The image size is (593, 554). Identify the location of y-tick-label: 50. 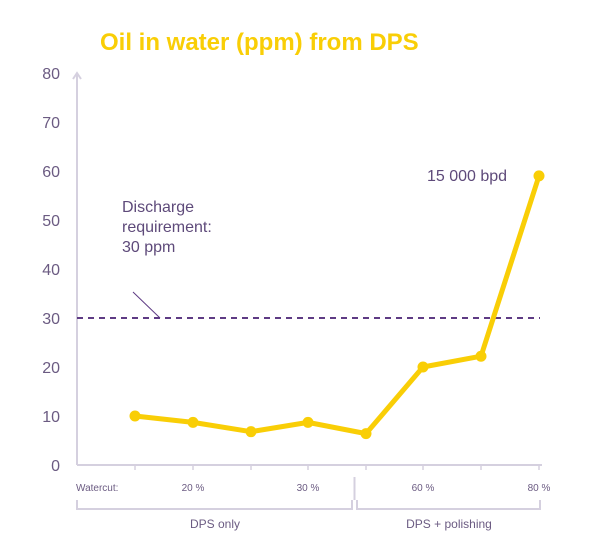
(51, 221).